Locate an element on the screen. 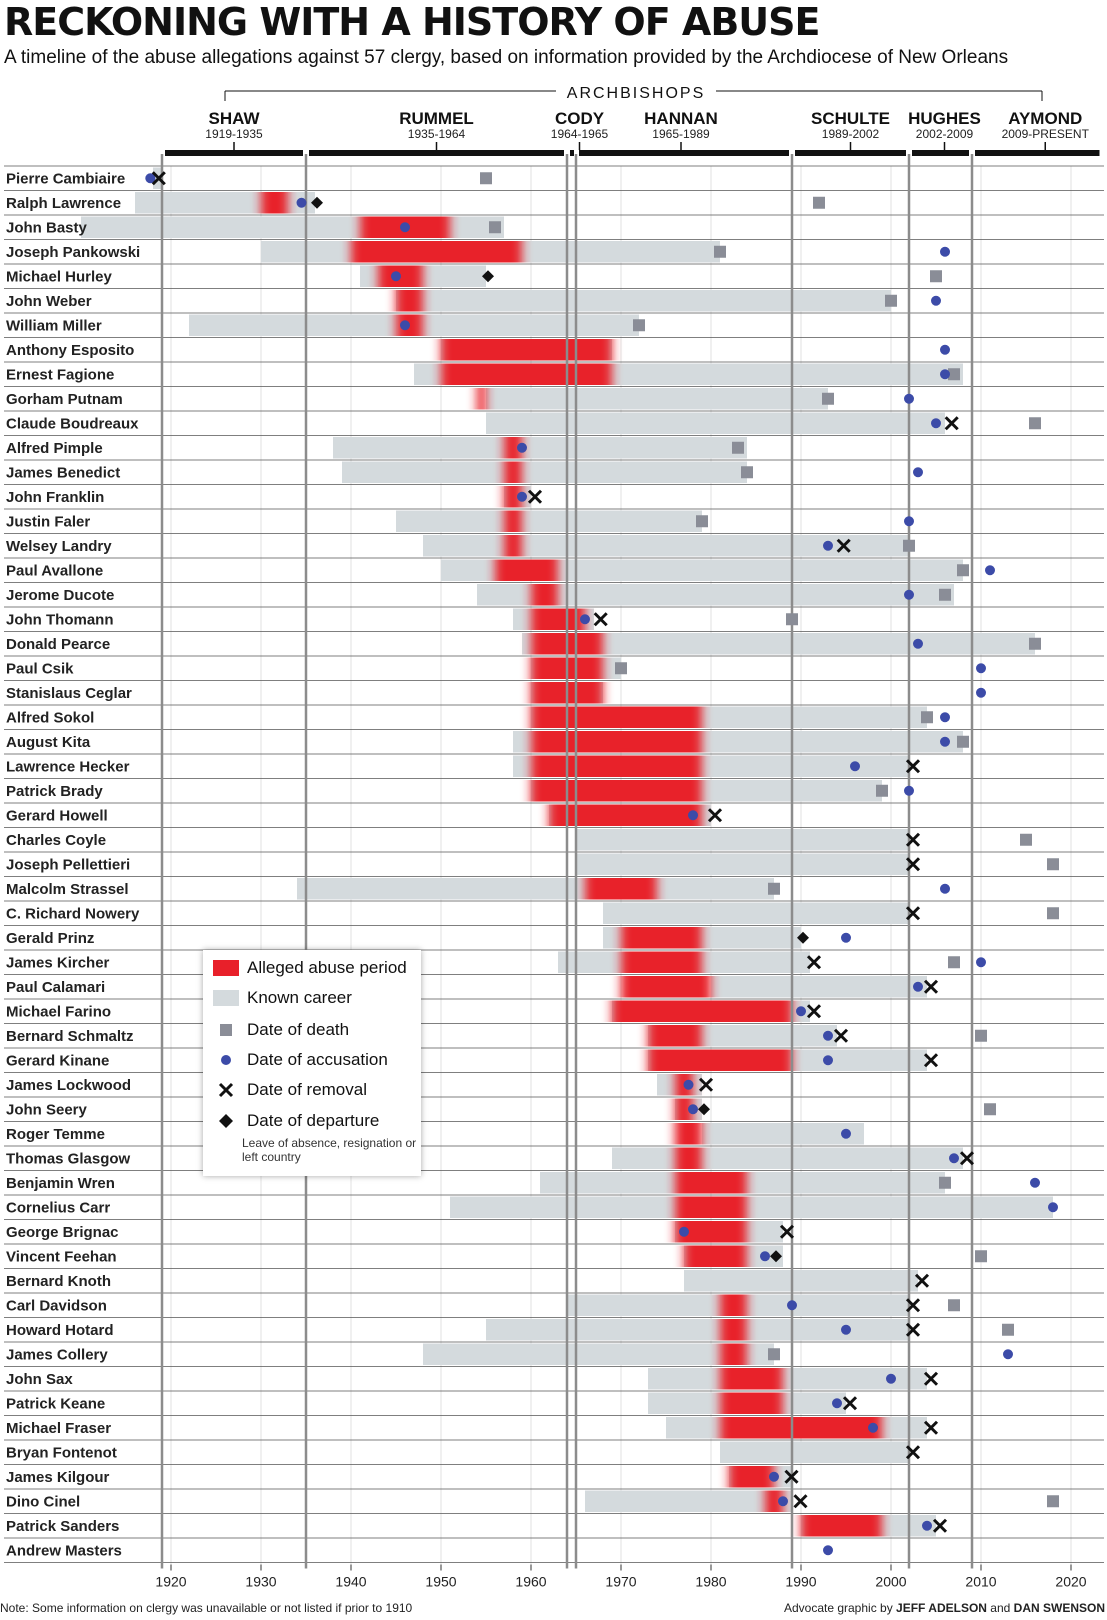  clergy-name-label: Donald Pearce is located at coordinates (58, 644).